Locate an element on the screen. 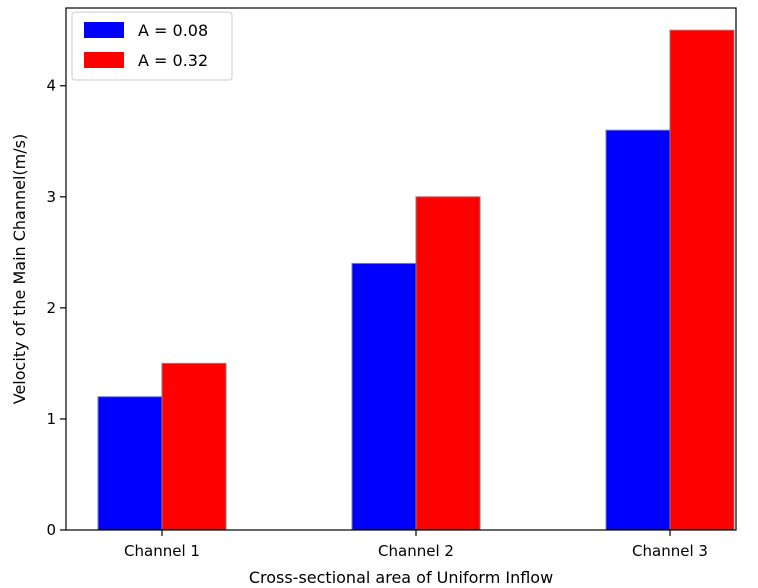  y-axis: 0 1 2 3 4 is located at coordinates (56, 308).